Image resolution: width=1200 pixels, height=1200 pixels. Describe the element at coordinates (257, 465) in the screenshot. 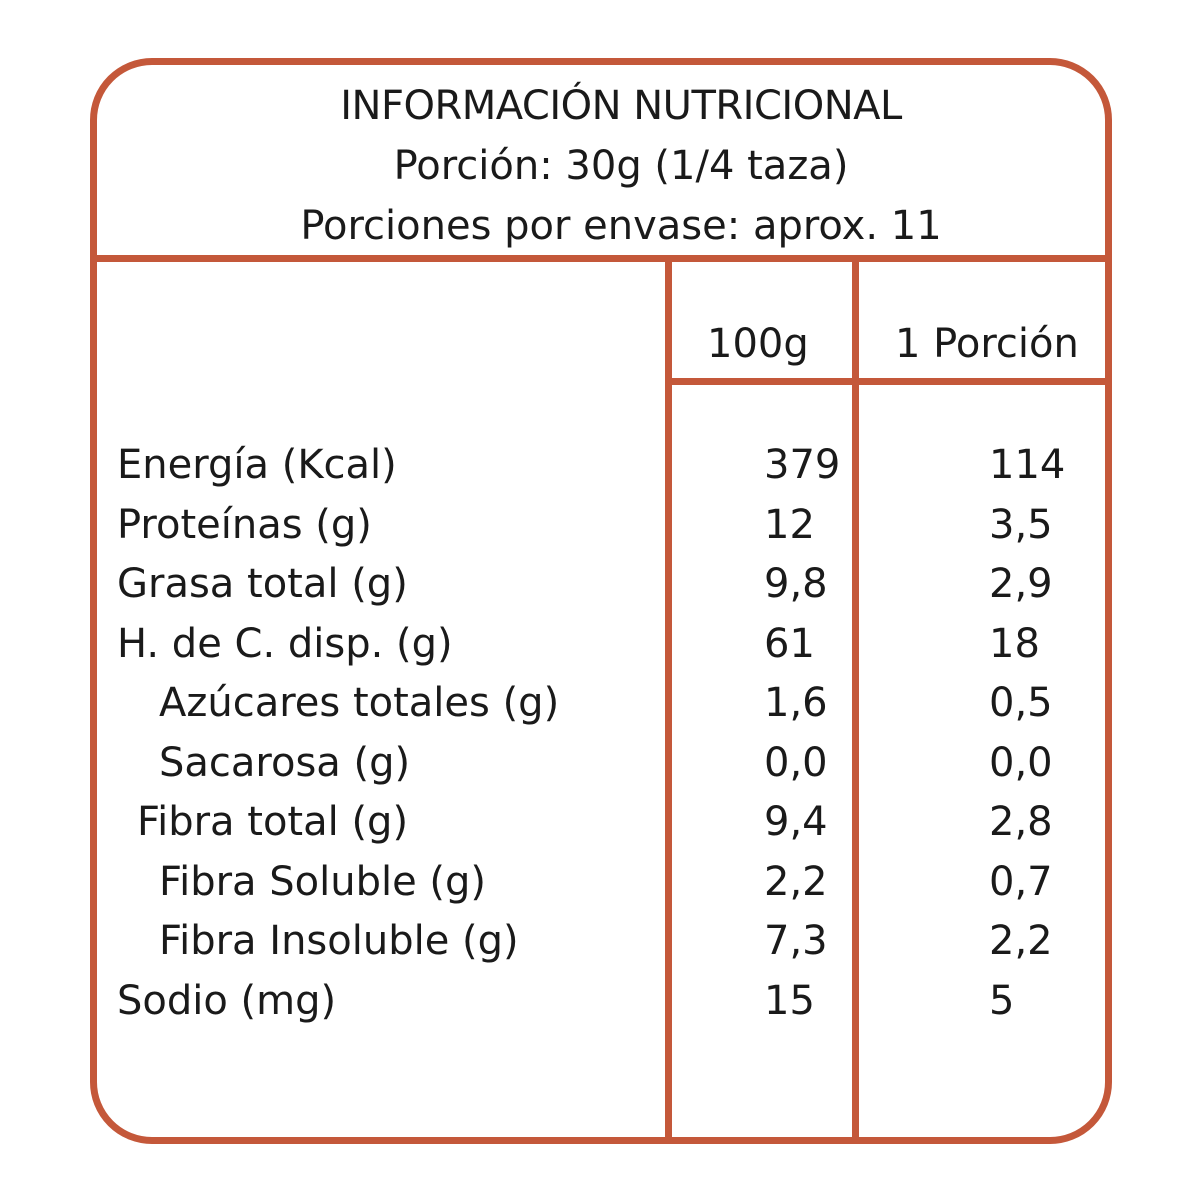

I see `nutrient-name: Energía (Kcal)` at that location.